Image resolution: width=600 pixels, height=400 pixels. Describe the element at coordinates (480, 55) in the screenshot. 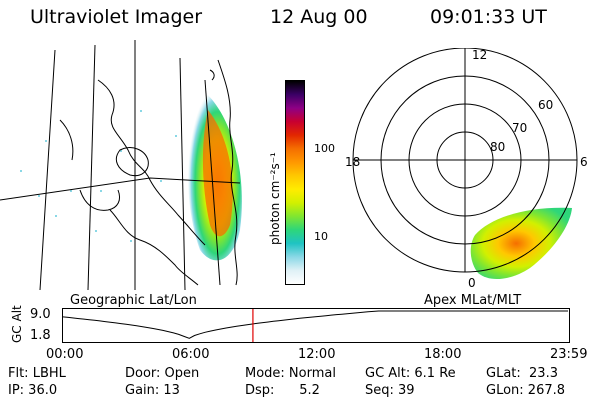

I see `mlt-label-12: 12` at that location.